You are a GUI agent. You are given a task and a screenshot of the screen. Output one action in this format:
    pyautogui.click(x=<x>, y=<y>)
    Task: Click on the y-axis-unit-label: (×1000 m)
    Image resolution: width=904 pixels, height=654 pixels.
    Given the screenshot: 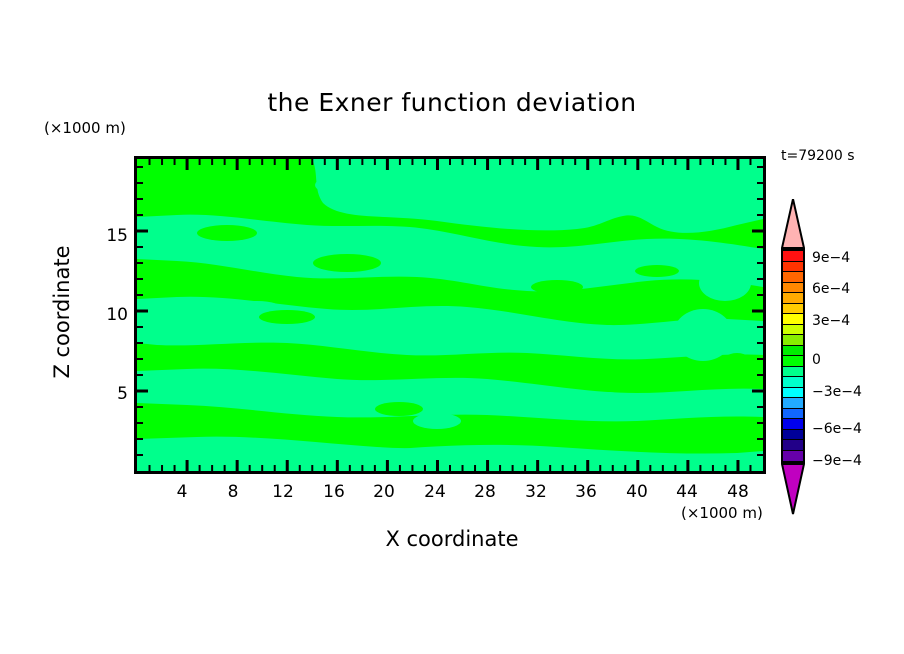 What is the action you would take?
    pyautogui.click(x=85, y=128)
    